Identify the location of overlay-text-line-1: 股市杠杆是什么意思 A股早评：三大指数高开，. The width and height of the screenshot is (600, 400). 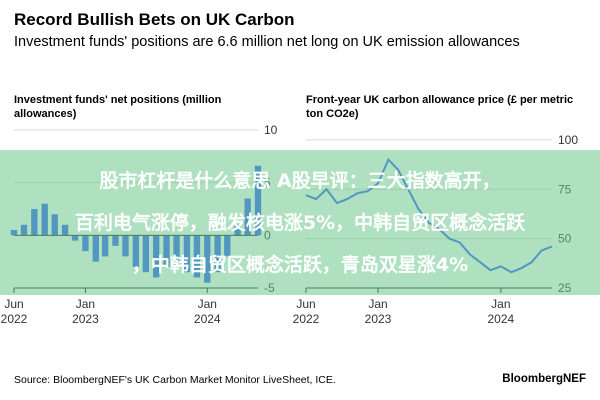
(300, 181).